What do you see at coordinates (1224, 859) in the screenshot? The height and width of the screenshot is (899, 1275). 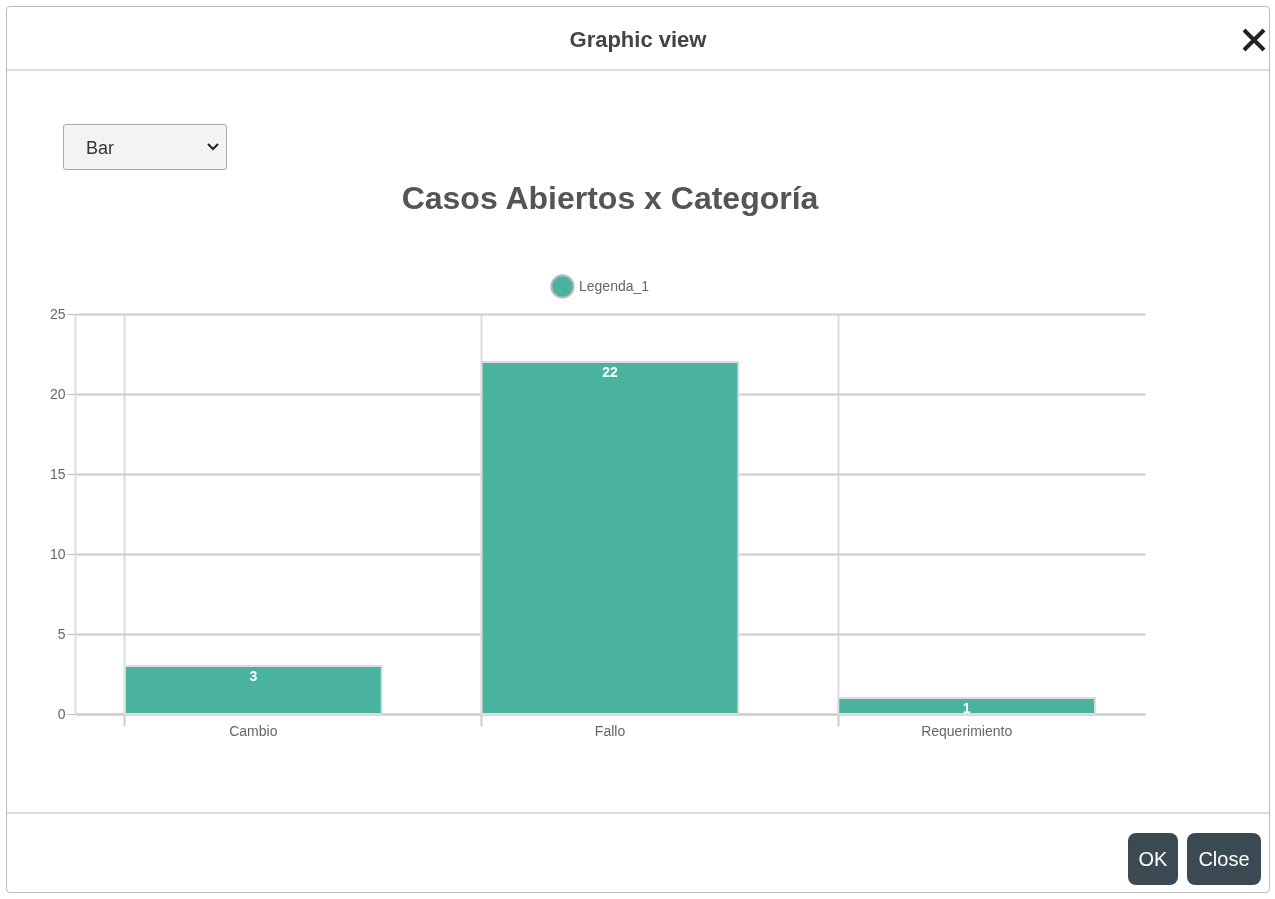 I see `text: Close` at bounding box center [1224, 859].